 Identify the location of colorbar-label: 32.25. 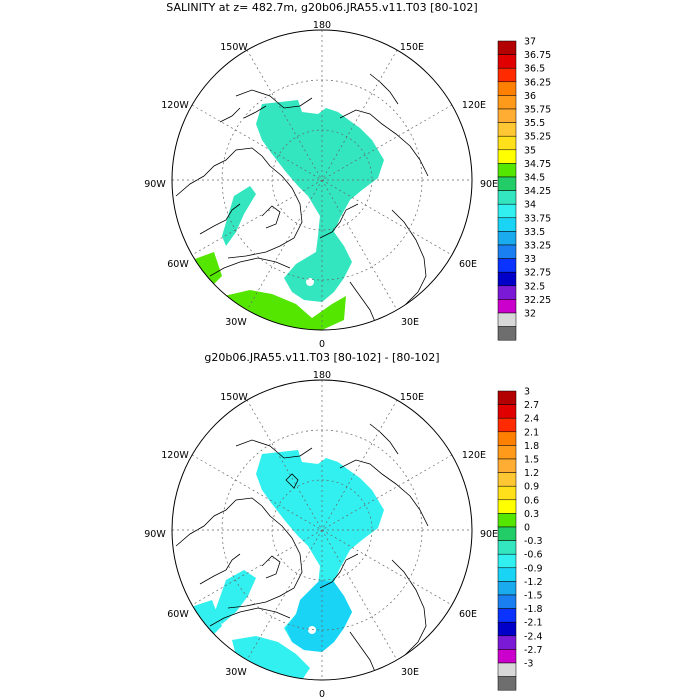
(537, 300).